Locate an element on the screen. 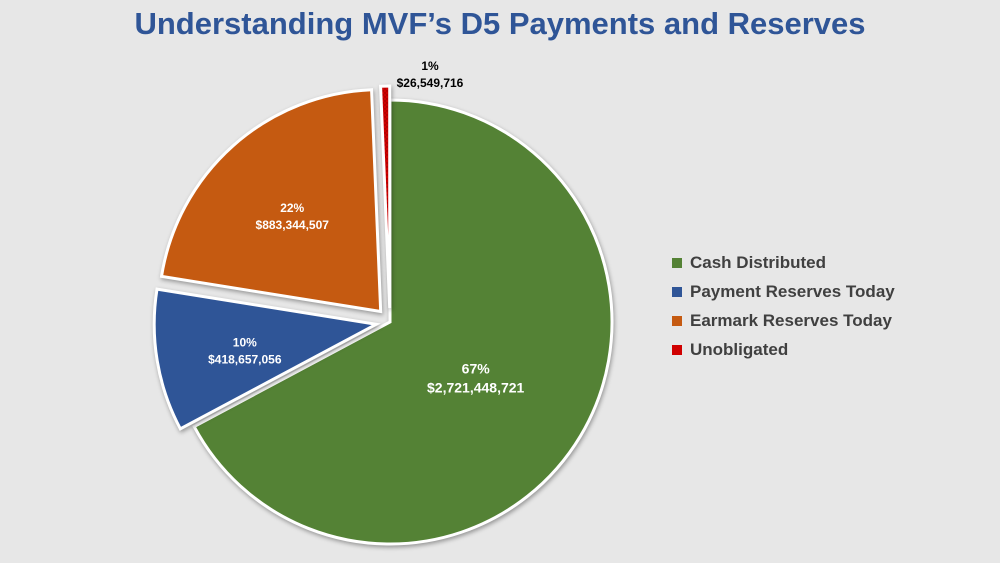 Image resolution: width=1000 pixels, height=563 pixels. pie-slice-payment-reserves is located at coordinates (266, 359).